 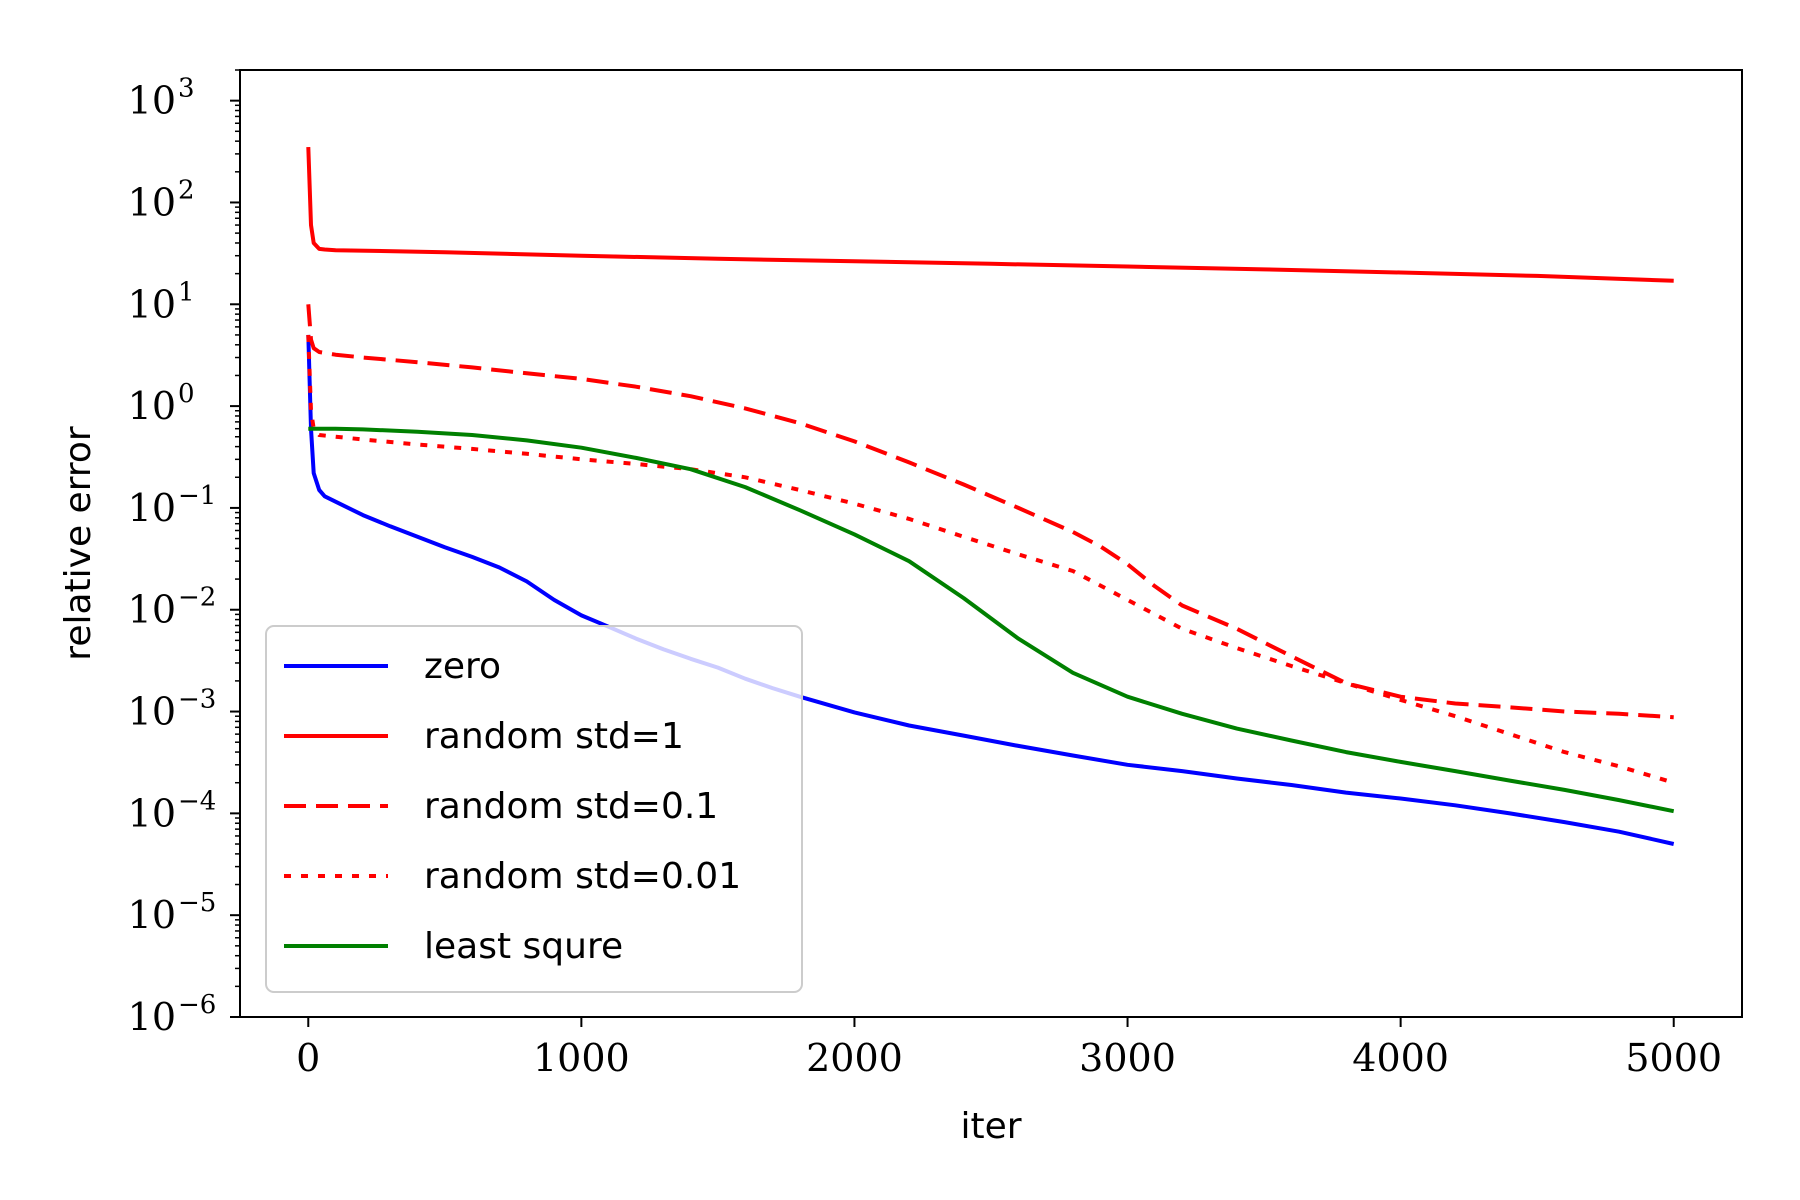 What do you see at coordinates (197, 598) in the screenshot?
I see `y-tick-exponent: −2` at bounding box center [197, 598].